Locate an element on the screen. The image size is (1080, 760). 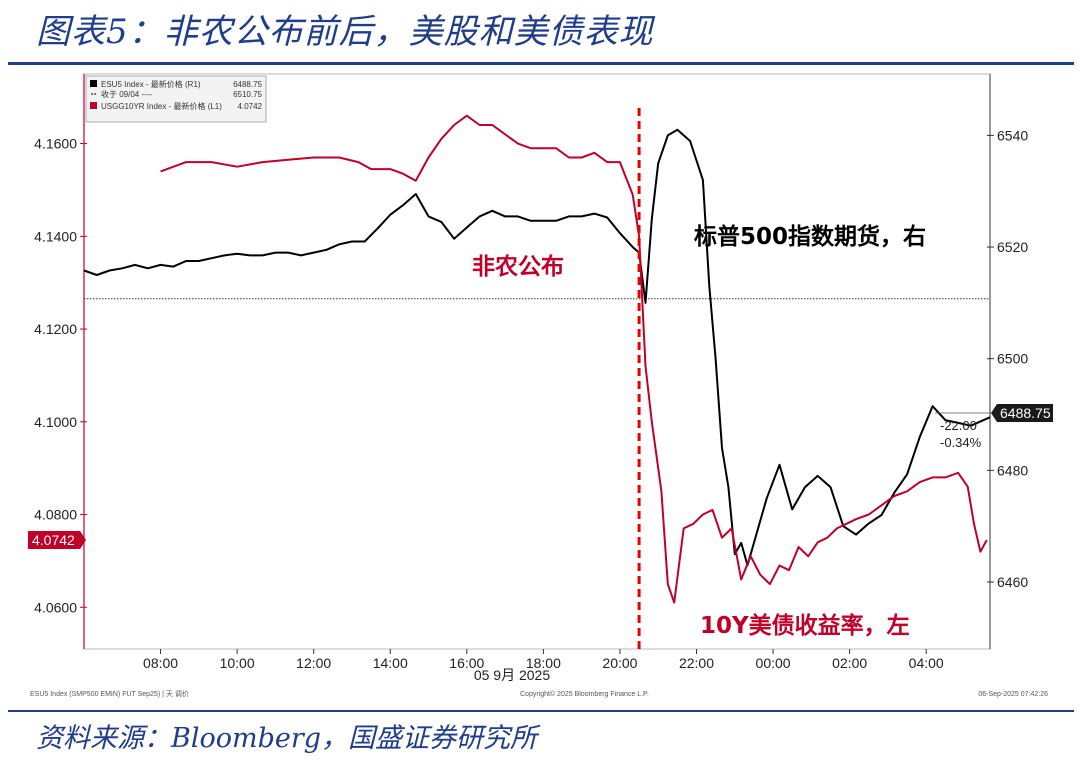
x-tick-label: 12:00 is located at coordinates (313, 663).